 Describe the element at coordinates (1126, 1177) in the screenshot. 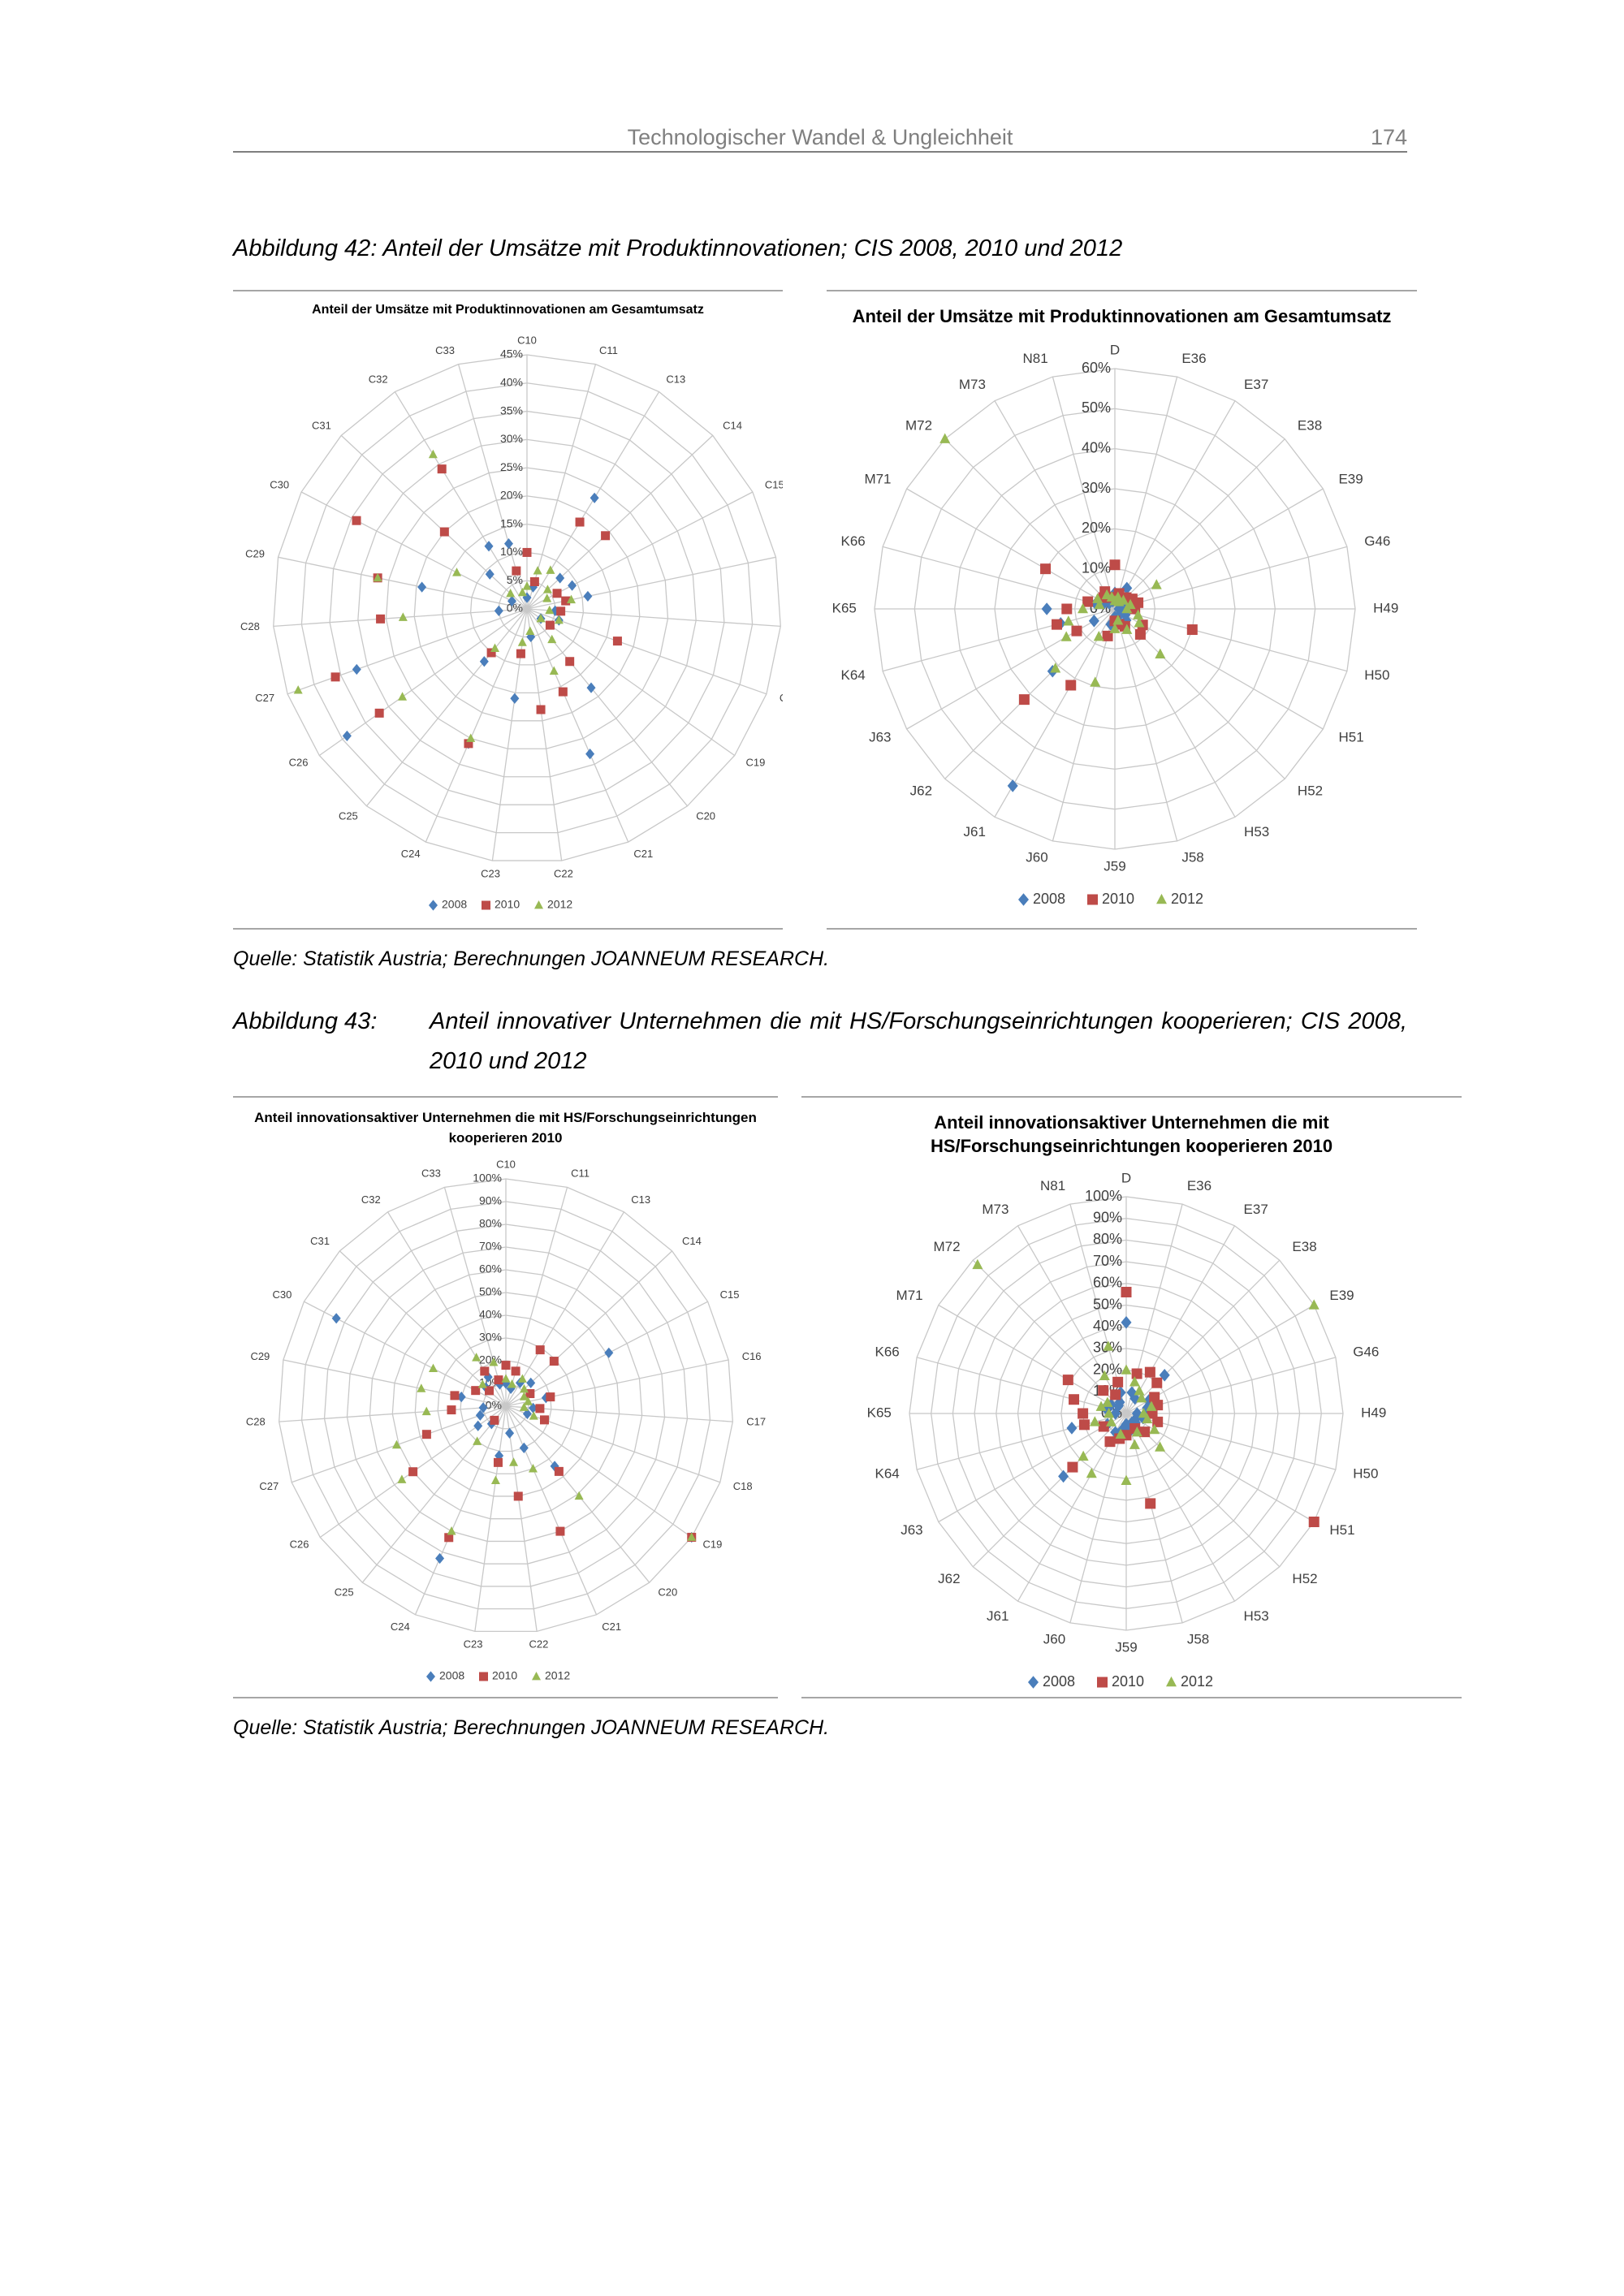

I see `category-label: D` at that location.